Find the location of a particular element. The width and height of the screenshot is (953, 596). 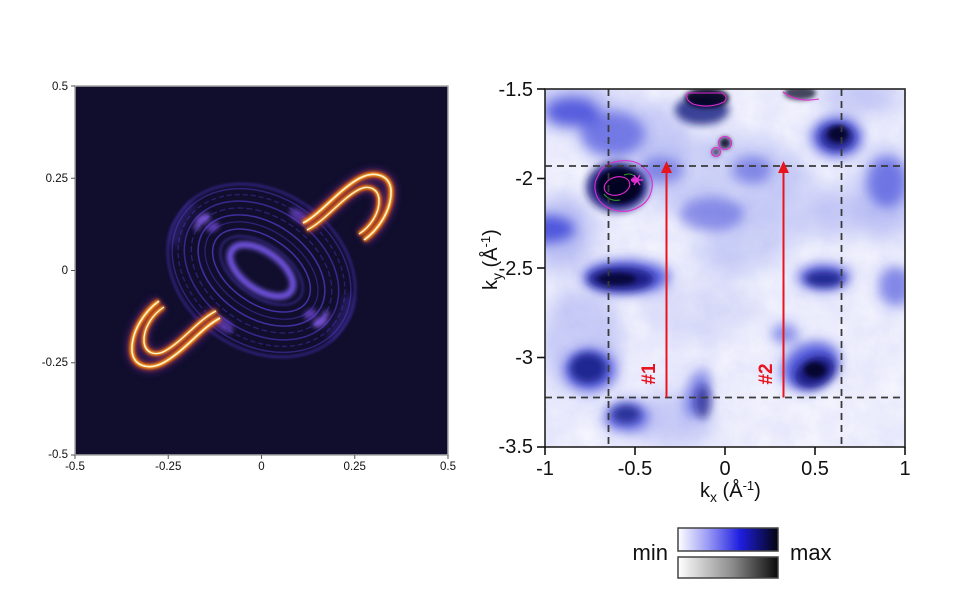

tick-label: -2.5 is located at coordinates (516, 269).